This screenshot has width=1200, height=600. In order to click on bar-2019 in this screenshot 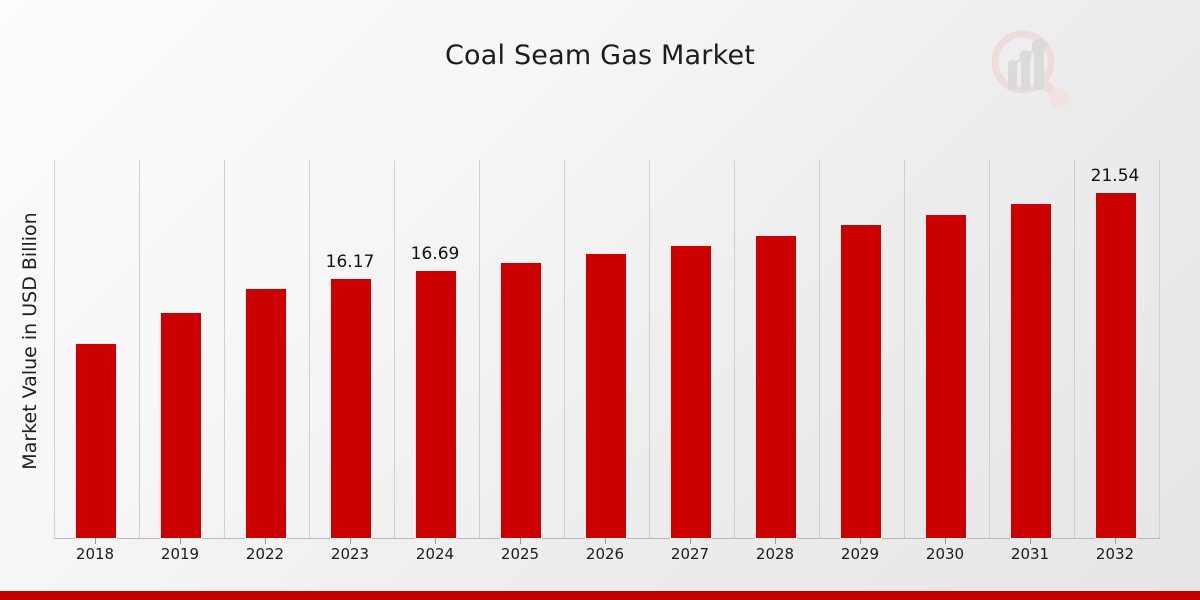, I will do `click(181, 425)`.